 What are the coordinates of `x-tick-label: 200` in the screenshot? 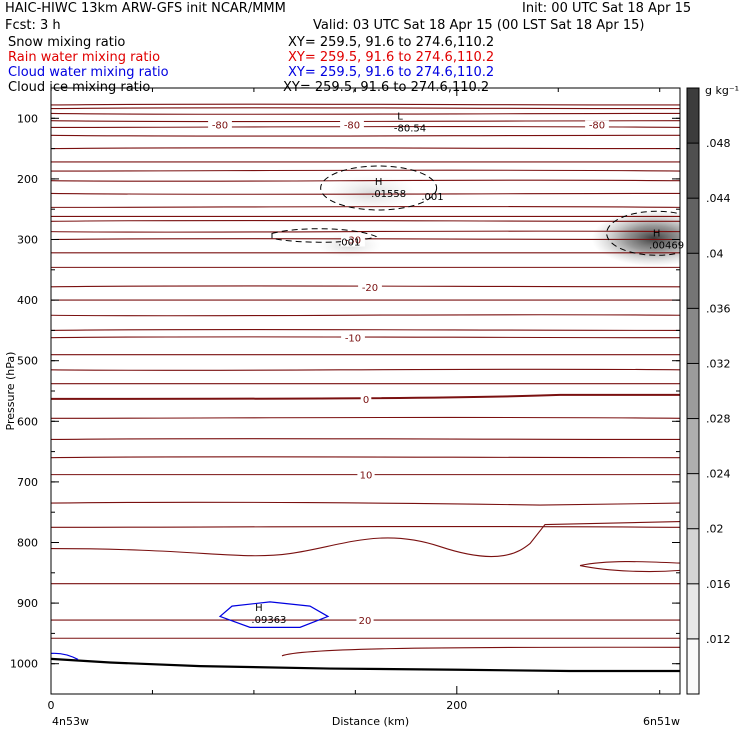 It's located at (456, 705).